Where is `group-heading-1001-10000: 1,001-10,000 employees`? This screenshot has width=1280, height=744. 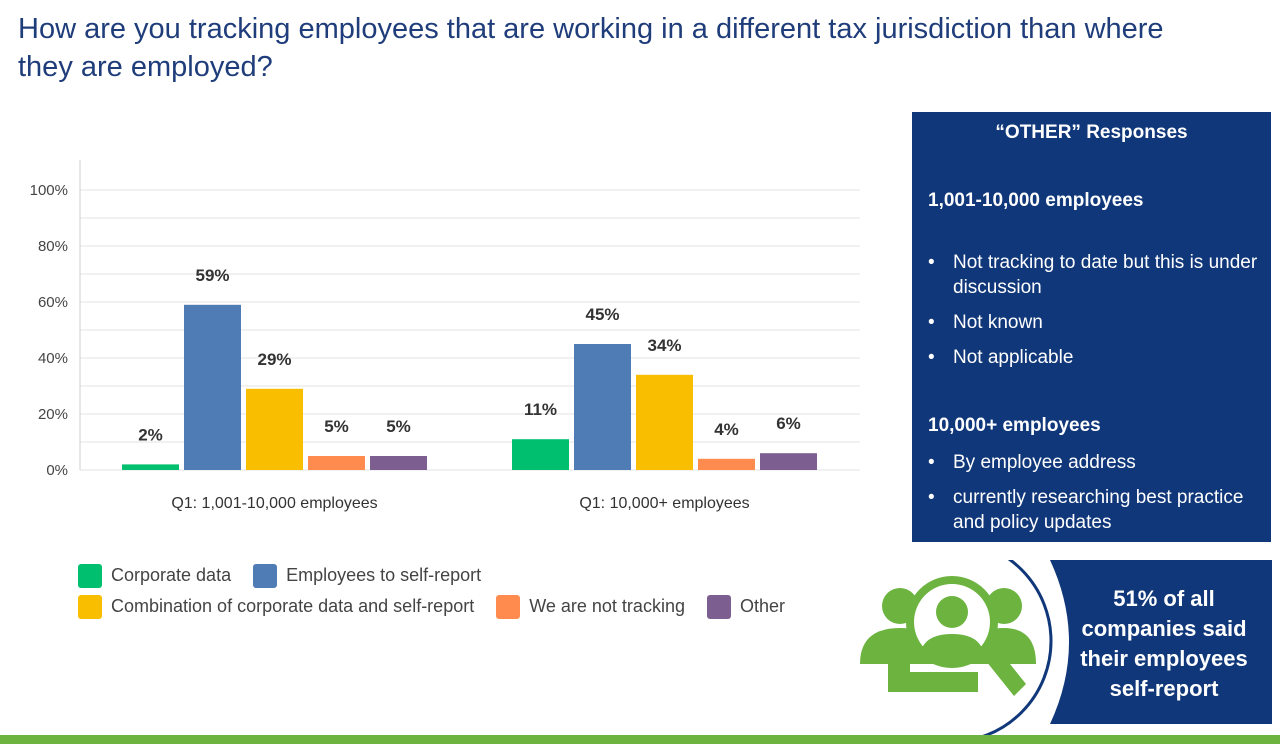
group-heading-1001-10000: 1,001-10,000 employees is located at coordinates (1036, 200).